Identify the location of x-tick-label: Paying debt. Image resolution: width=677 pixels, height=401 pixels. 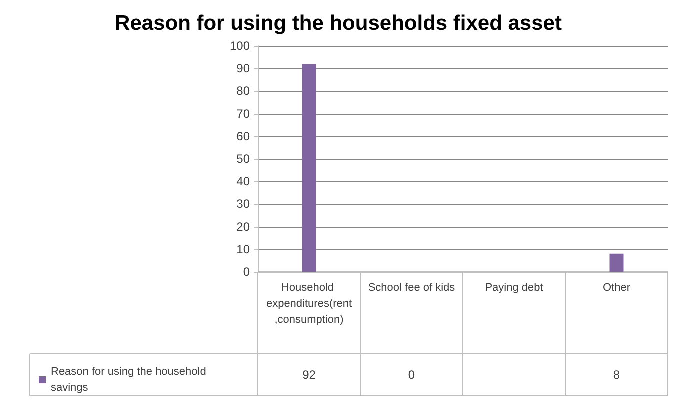
(514, 288).